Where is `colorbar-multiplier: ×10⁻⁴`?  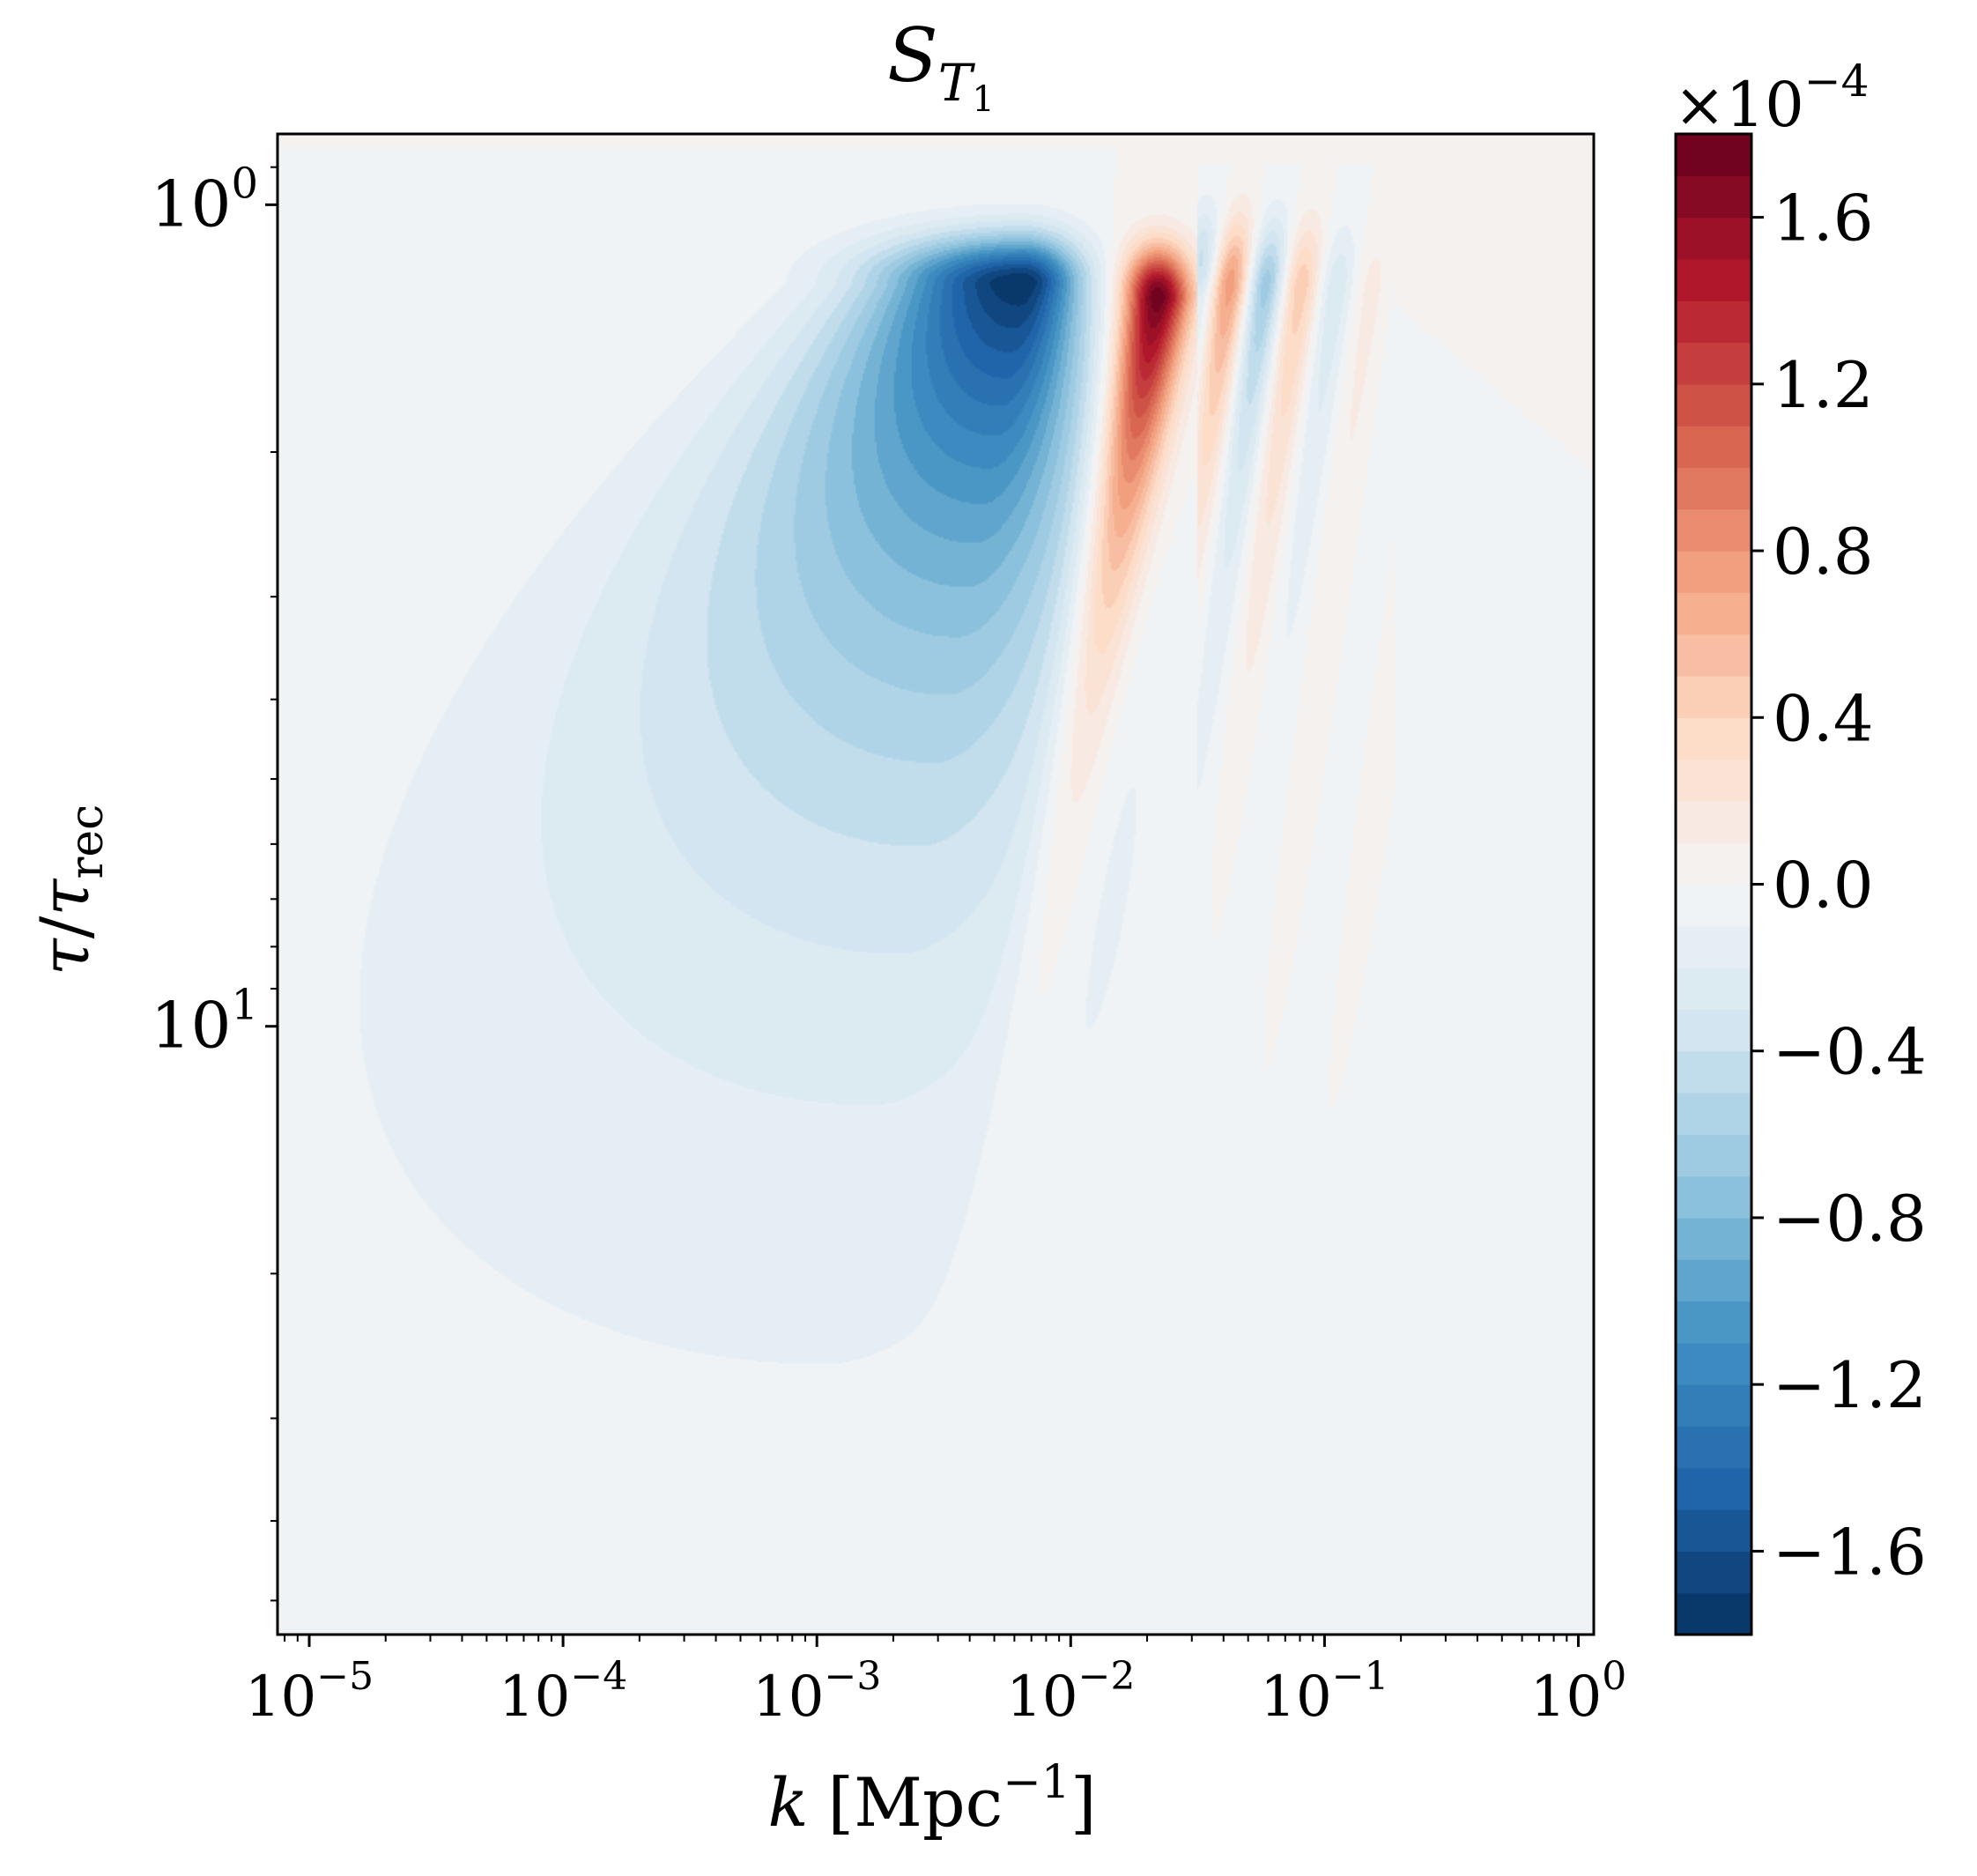
colorbar-multiplier: ×10⁻⁴ is located at coordinates (1771, 99).